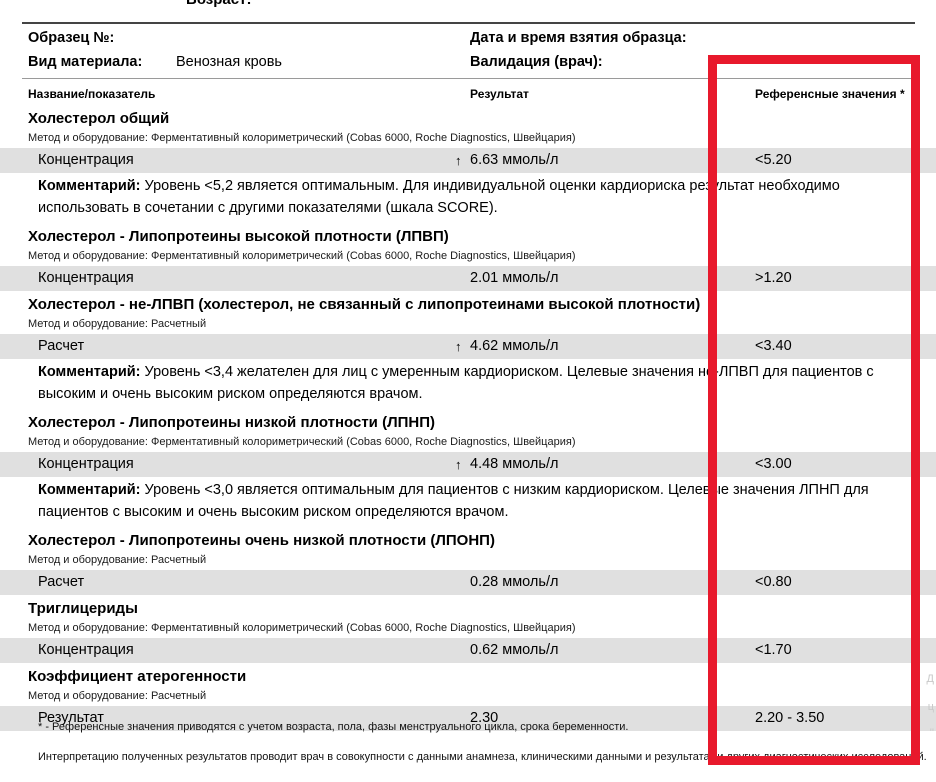 The width and height of the screenshot is (936, 782). I want to click on result-value: 0.62 ммоль/л, so click(514, 650).